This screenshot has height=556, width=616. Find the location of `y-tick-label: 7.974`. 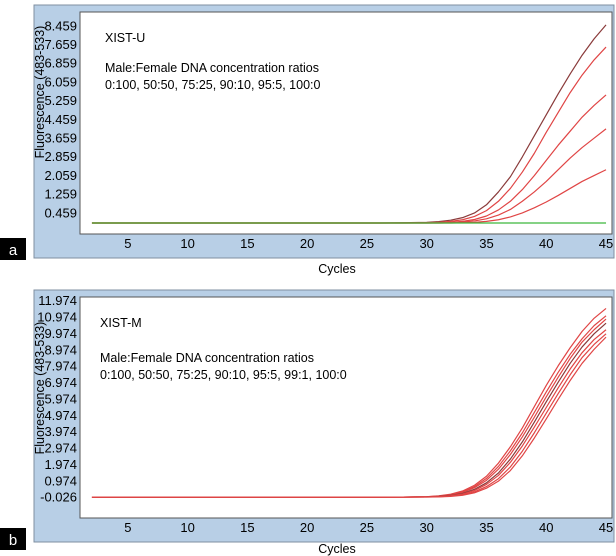

y-tick-label: 7.974 is located at coordinates (60, 366).